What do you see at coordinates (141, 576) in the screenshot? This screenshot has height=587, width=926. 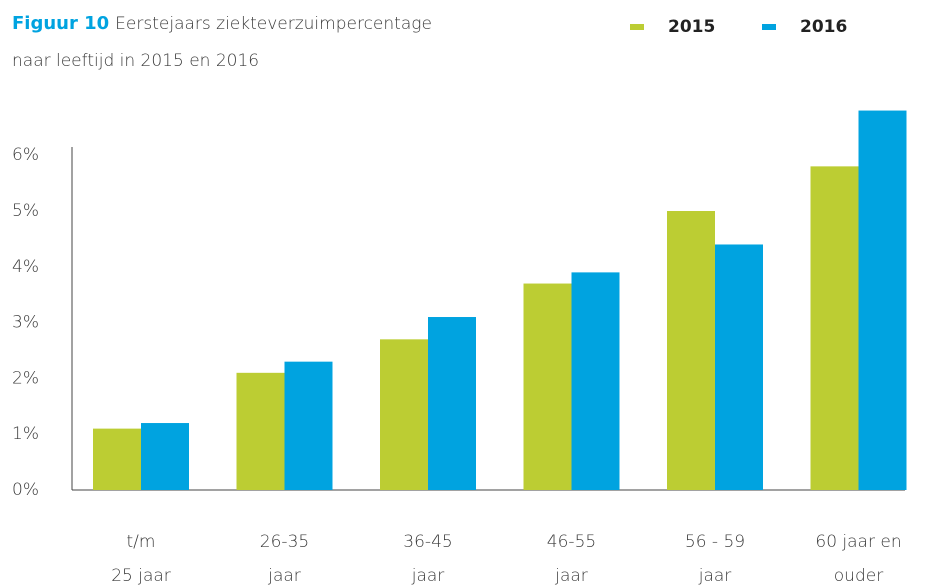 I see `x-tick-label: 25 jaar` at bounding box center [141, 576].